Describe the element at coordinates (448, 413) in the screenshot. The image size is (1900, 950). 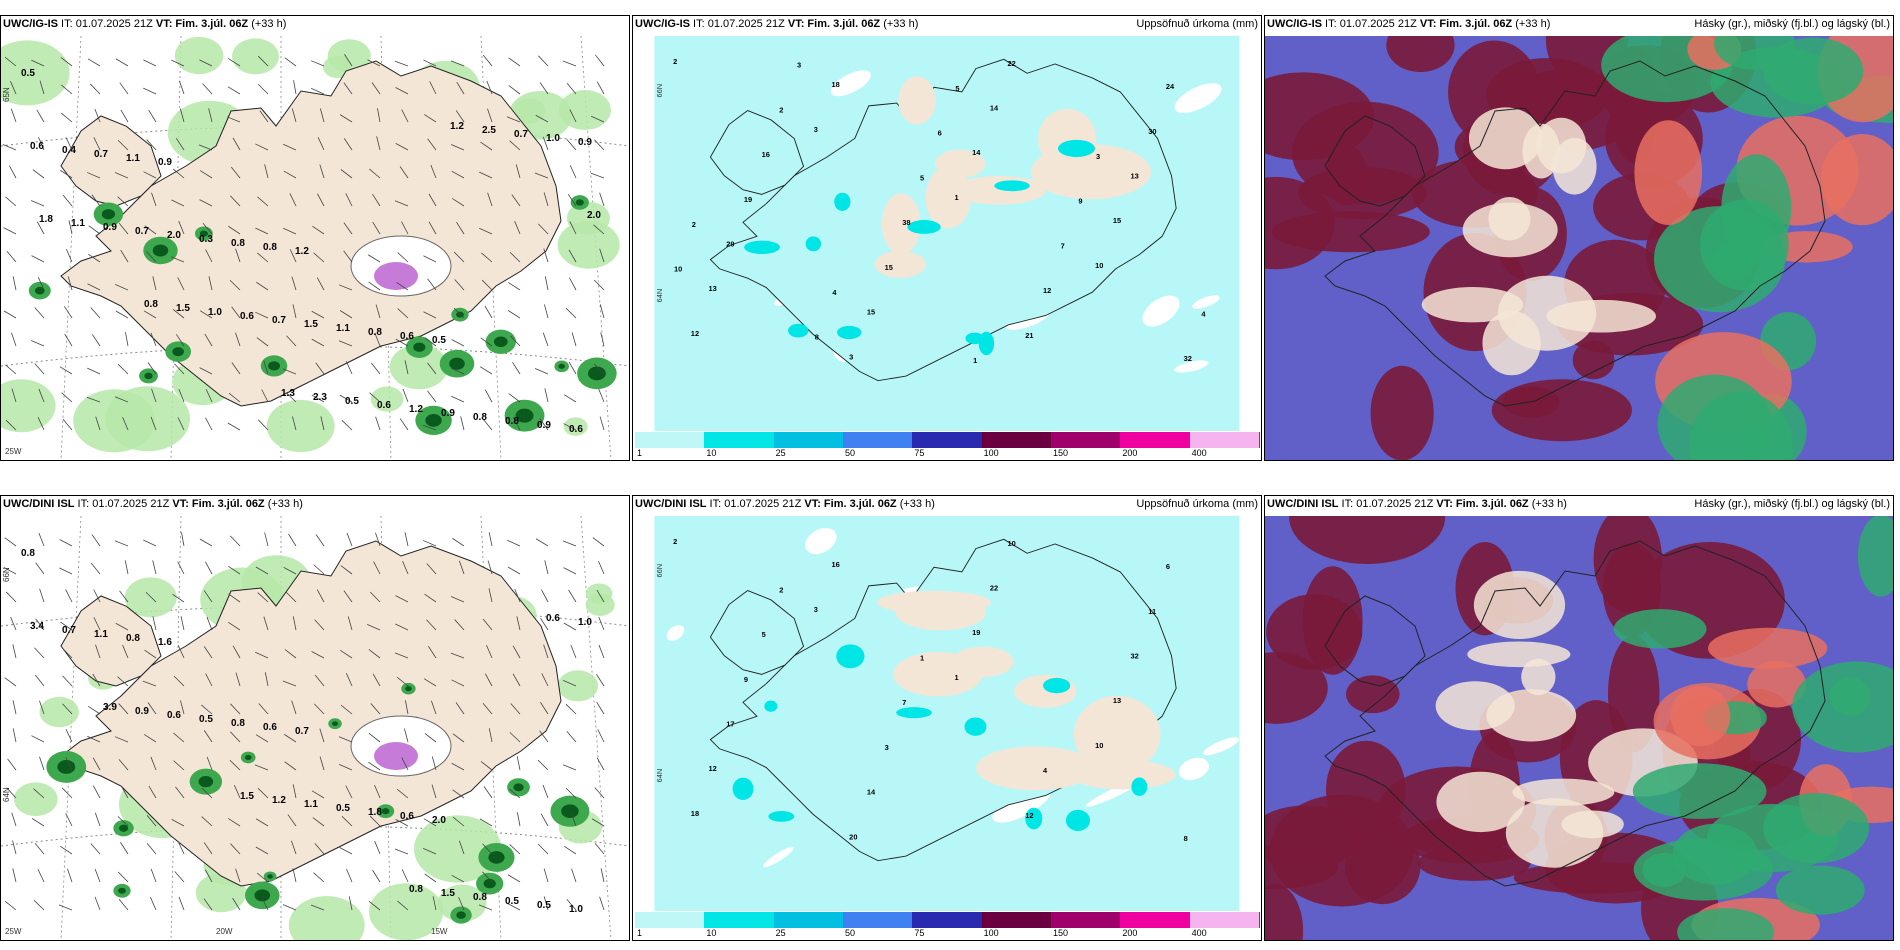
I see `gust-value-label: 0.9` at that location.